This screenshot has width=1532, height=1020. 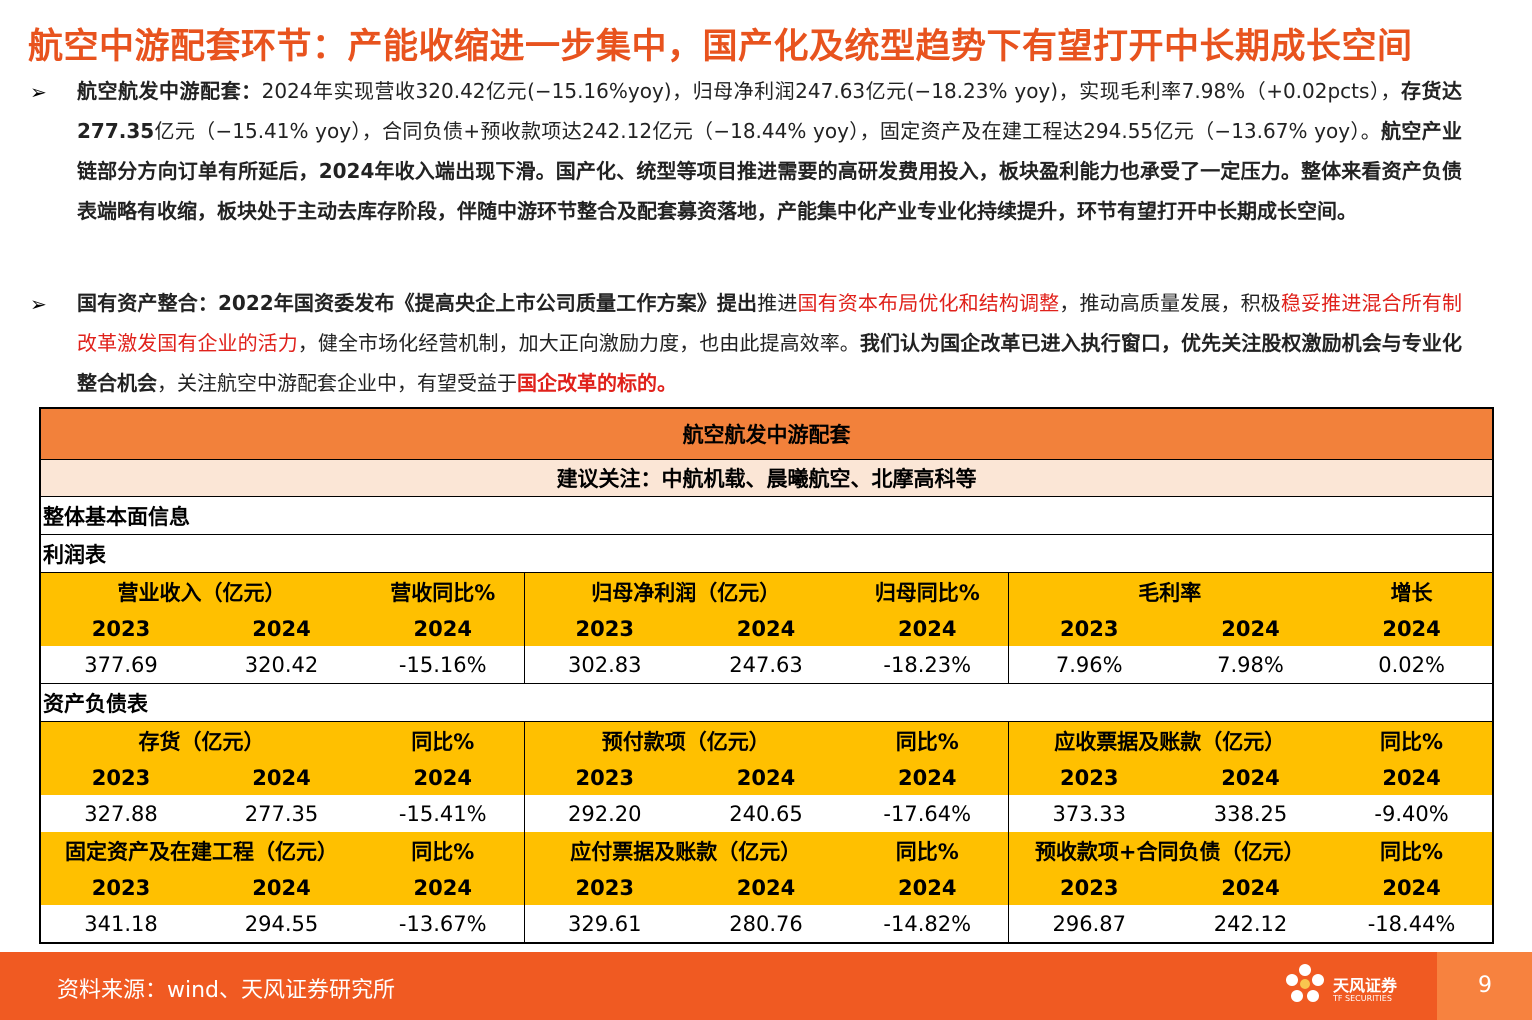 I want to click on column-header: 存货（亿元）, so click(x=201, y=740).